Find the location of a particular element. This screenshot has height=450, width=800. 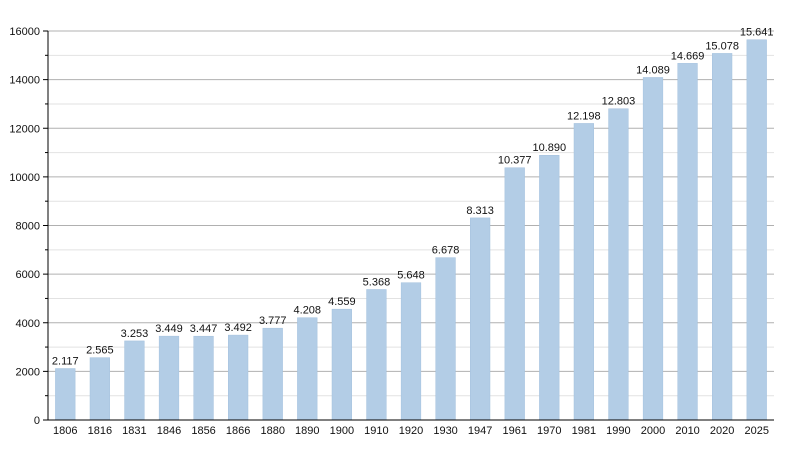

y-tick-label: 8000 is located at coordinates (28, 227).